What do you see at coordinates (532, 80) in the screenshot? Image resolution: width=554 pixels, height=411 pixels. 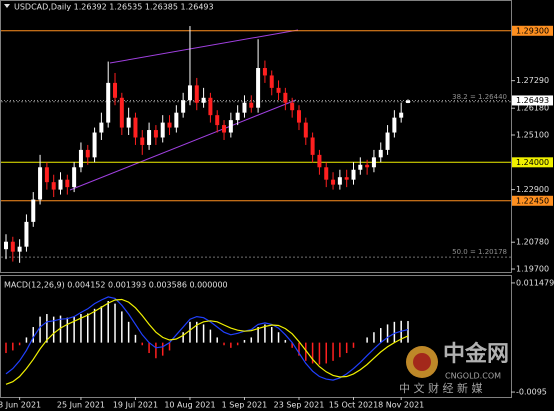 I see `y-tick-label: 1.27290` at bounding box center [532, 80].